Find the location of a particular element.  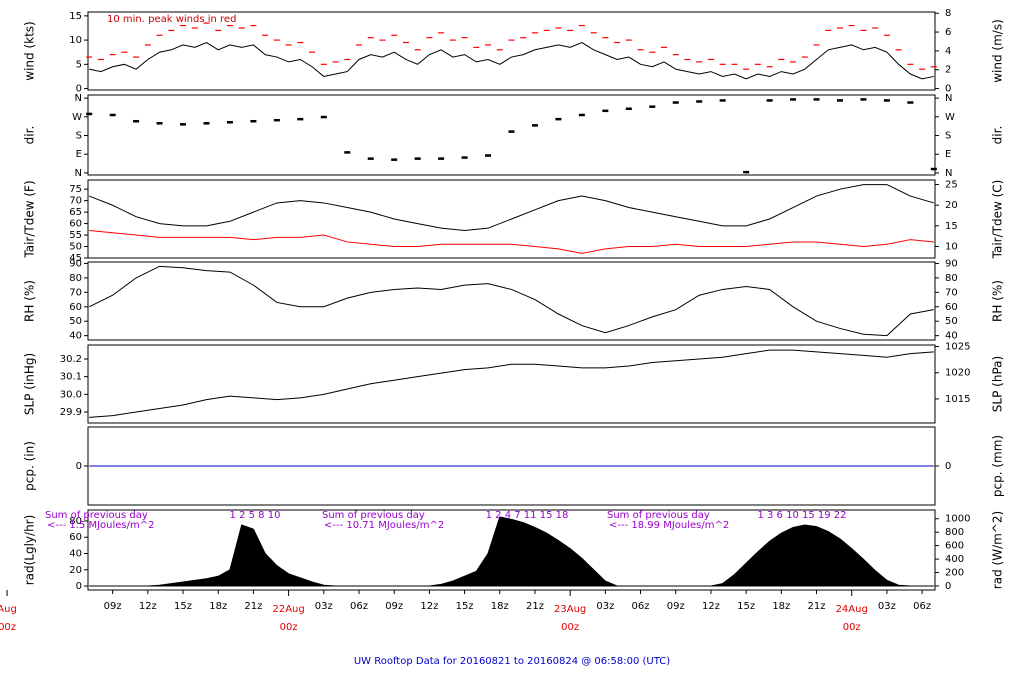

rad-area is located at coordinates (511, 551).